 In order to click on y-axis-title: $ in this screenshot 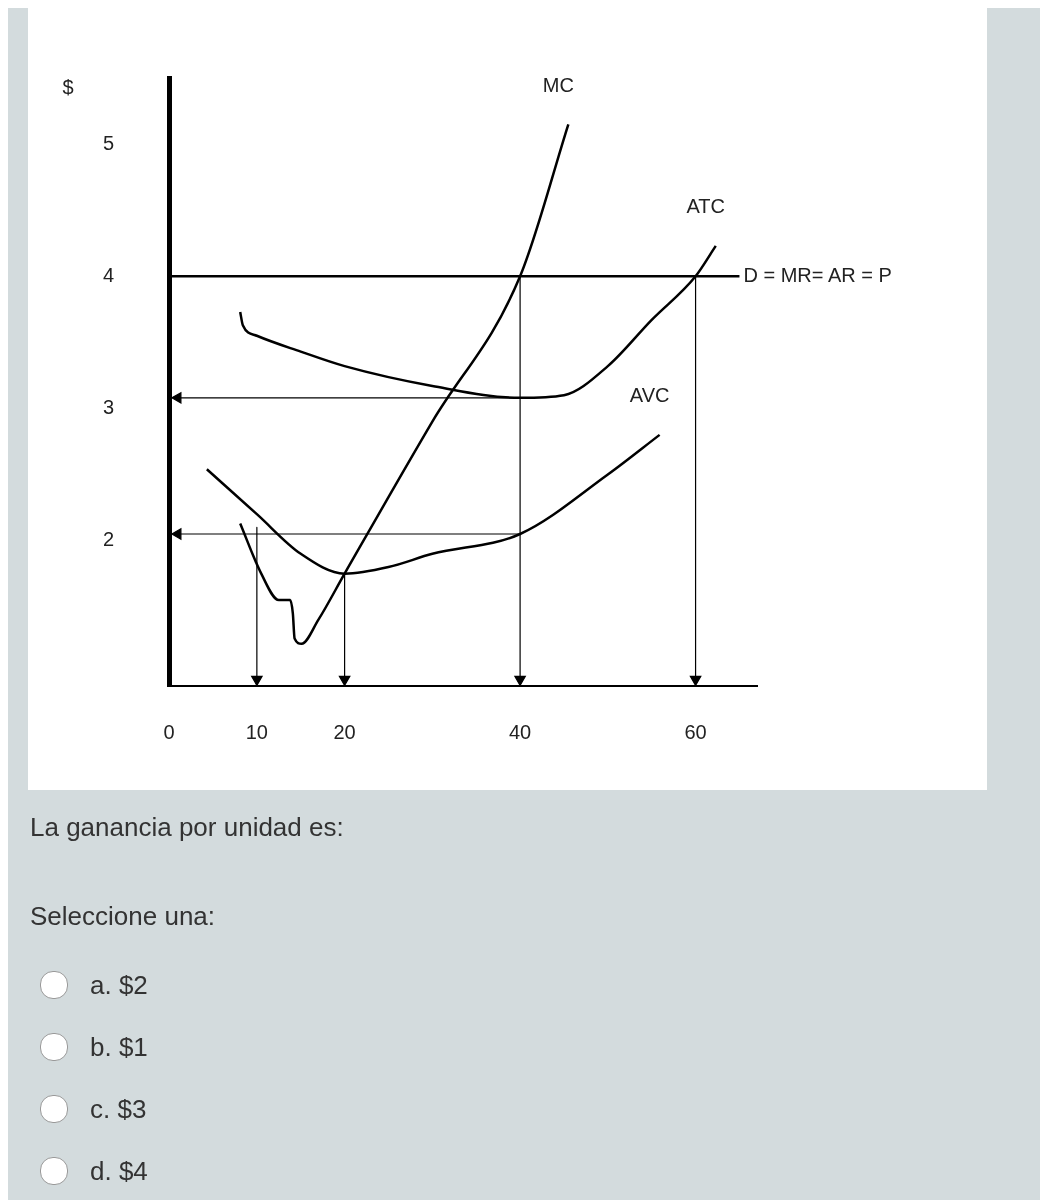, I will do `click(68, 86)`.